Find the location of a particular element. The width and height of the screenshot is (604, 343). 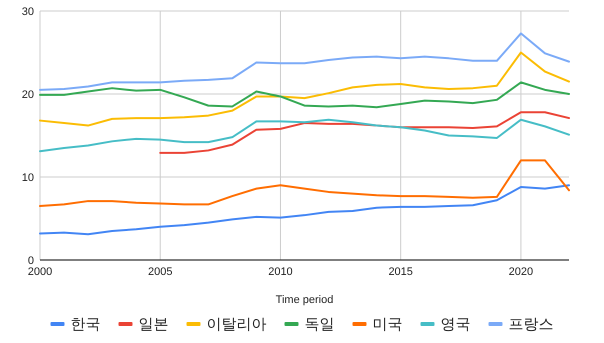

legend-label: 영국 is located at coordinates (455, 324).